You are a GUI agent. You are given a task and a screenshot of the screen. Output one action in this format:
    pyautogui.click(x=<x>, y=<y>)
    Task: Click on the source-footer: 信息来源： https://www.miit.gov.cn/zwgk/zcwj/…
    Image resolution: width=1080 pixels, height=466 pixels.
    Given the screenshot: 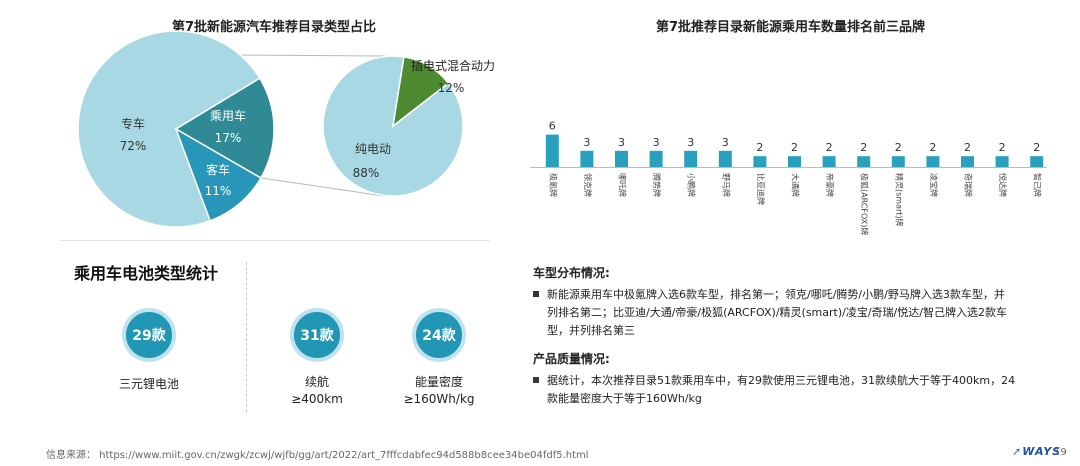 What is the action you would take?
    pyautogui.click(x=317, y=455)
    